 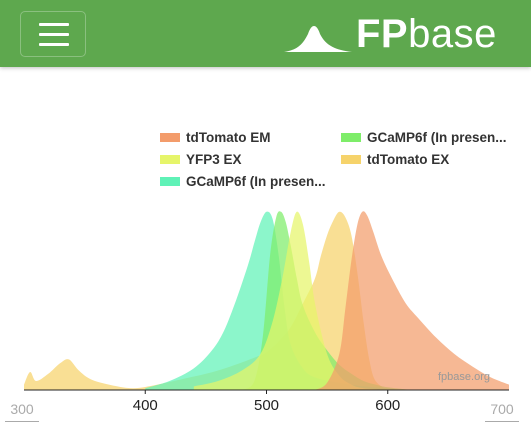 What do you see at coordinates (214, 159) in the screenshot?
I see `legend-label: YFP3 EX` at bounding box center [214, 159].